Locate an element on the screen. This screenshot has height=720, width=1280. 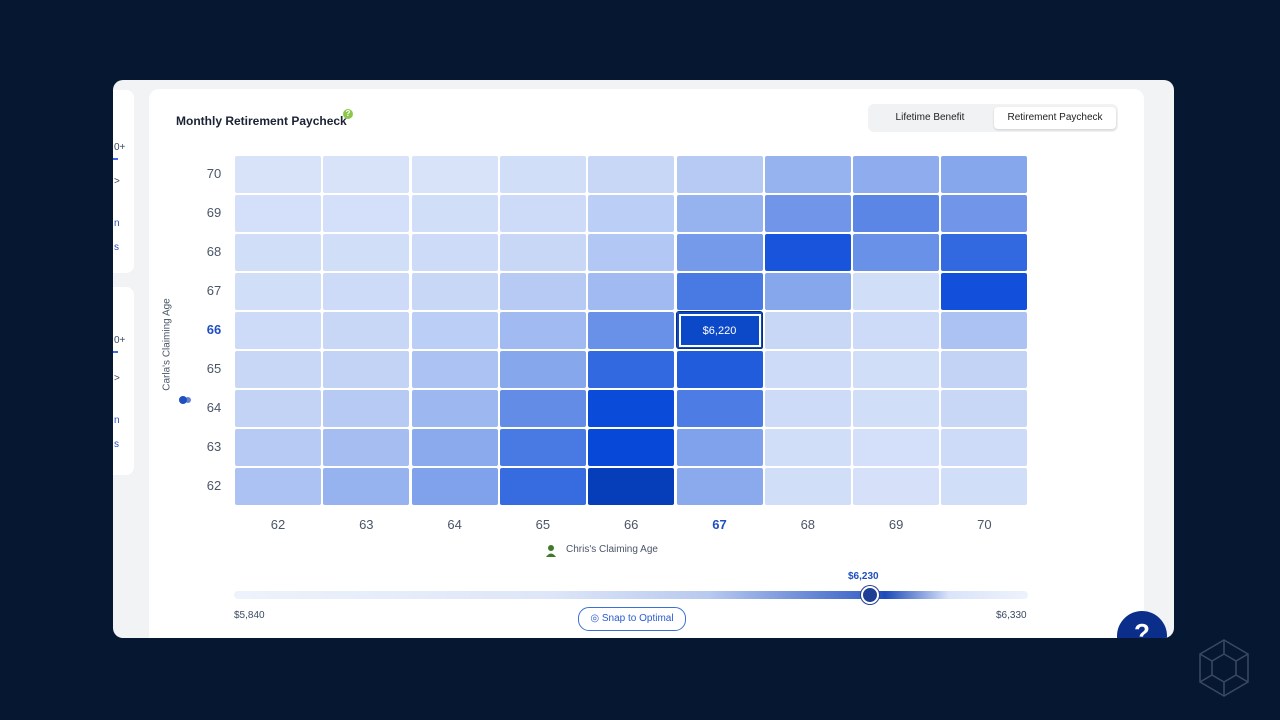
snap-to-optimal-button: ◎ Snap to Optimal is located at coordinates (632, 619).